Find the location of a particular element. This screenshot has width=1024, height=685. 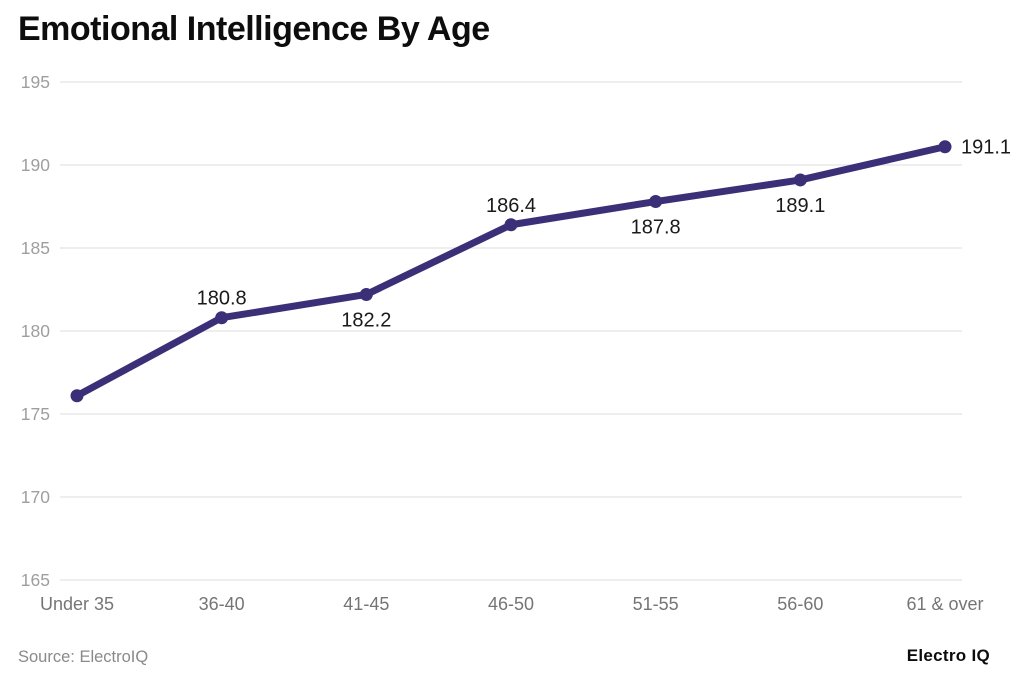

y-tick-label: 190 is located at coordinates (35, 165).